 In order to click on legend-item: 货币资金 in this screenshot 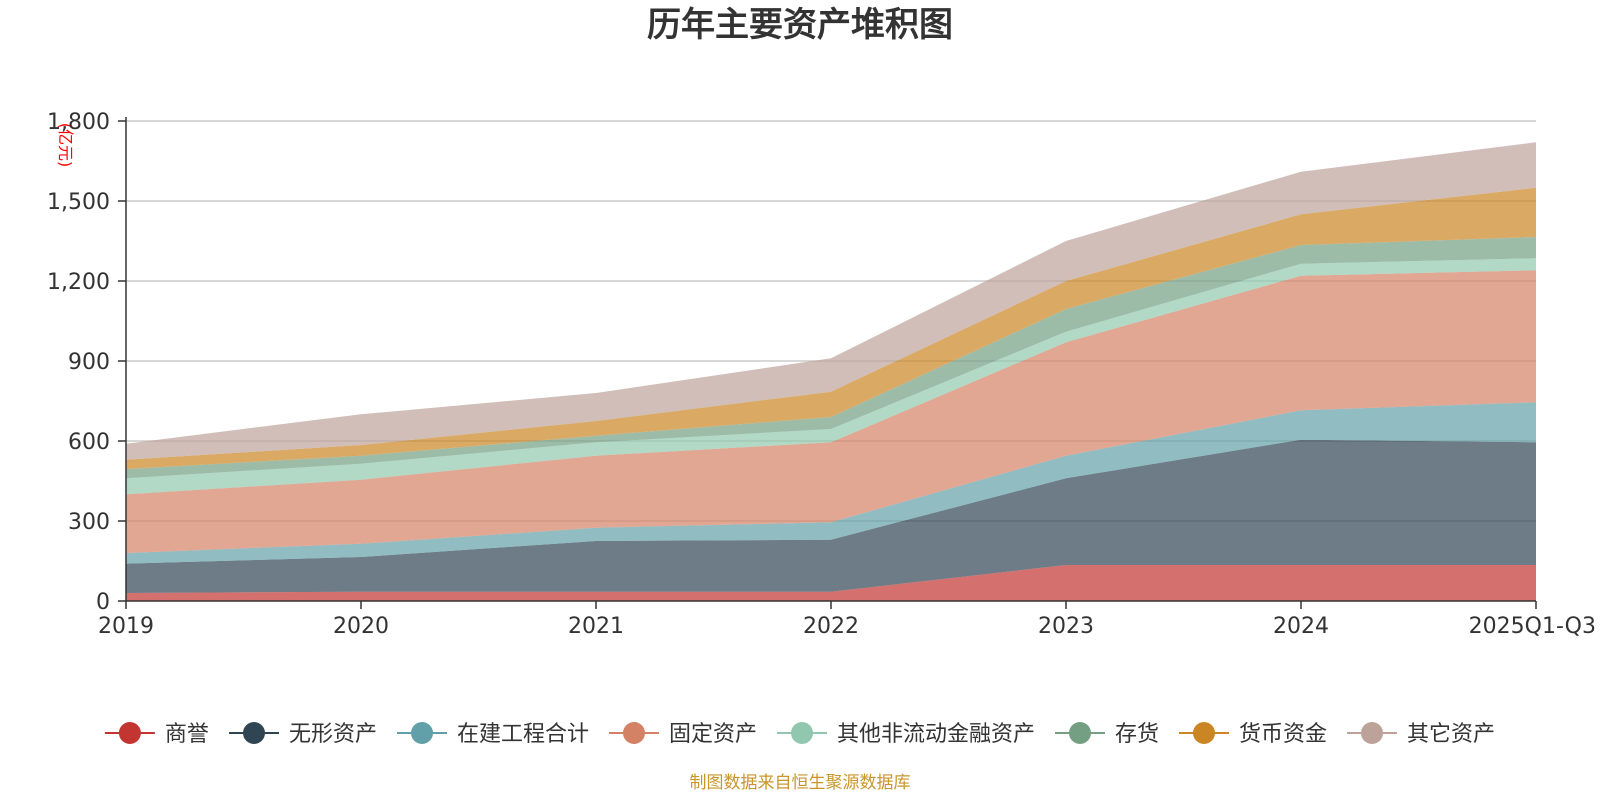, I will do `click(1253, 734)`.